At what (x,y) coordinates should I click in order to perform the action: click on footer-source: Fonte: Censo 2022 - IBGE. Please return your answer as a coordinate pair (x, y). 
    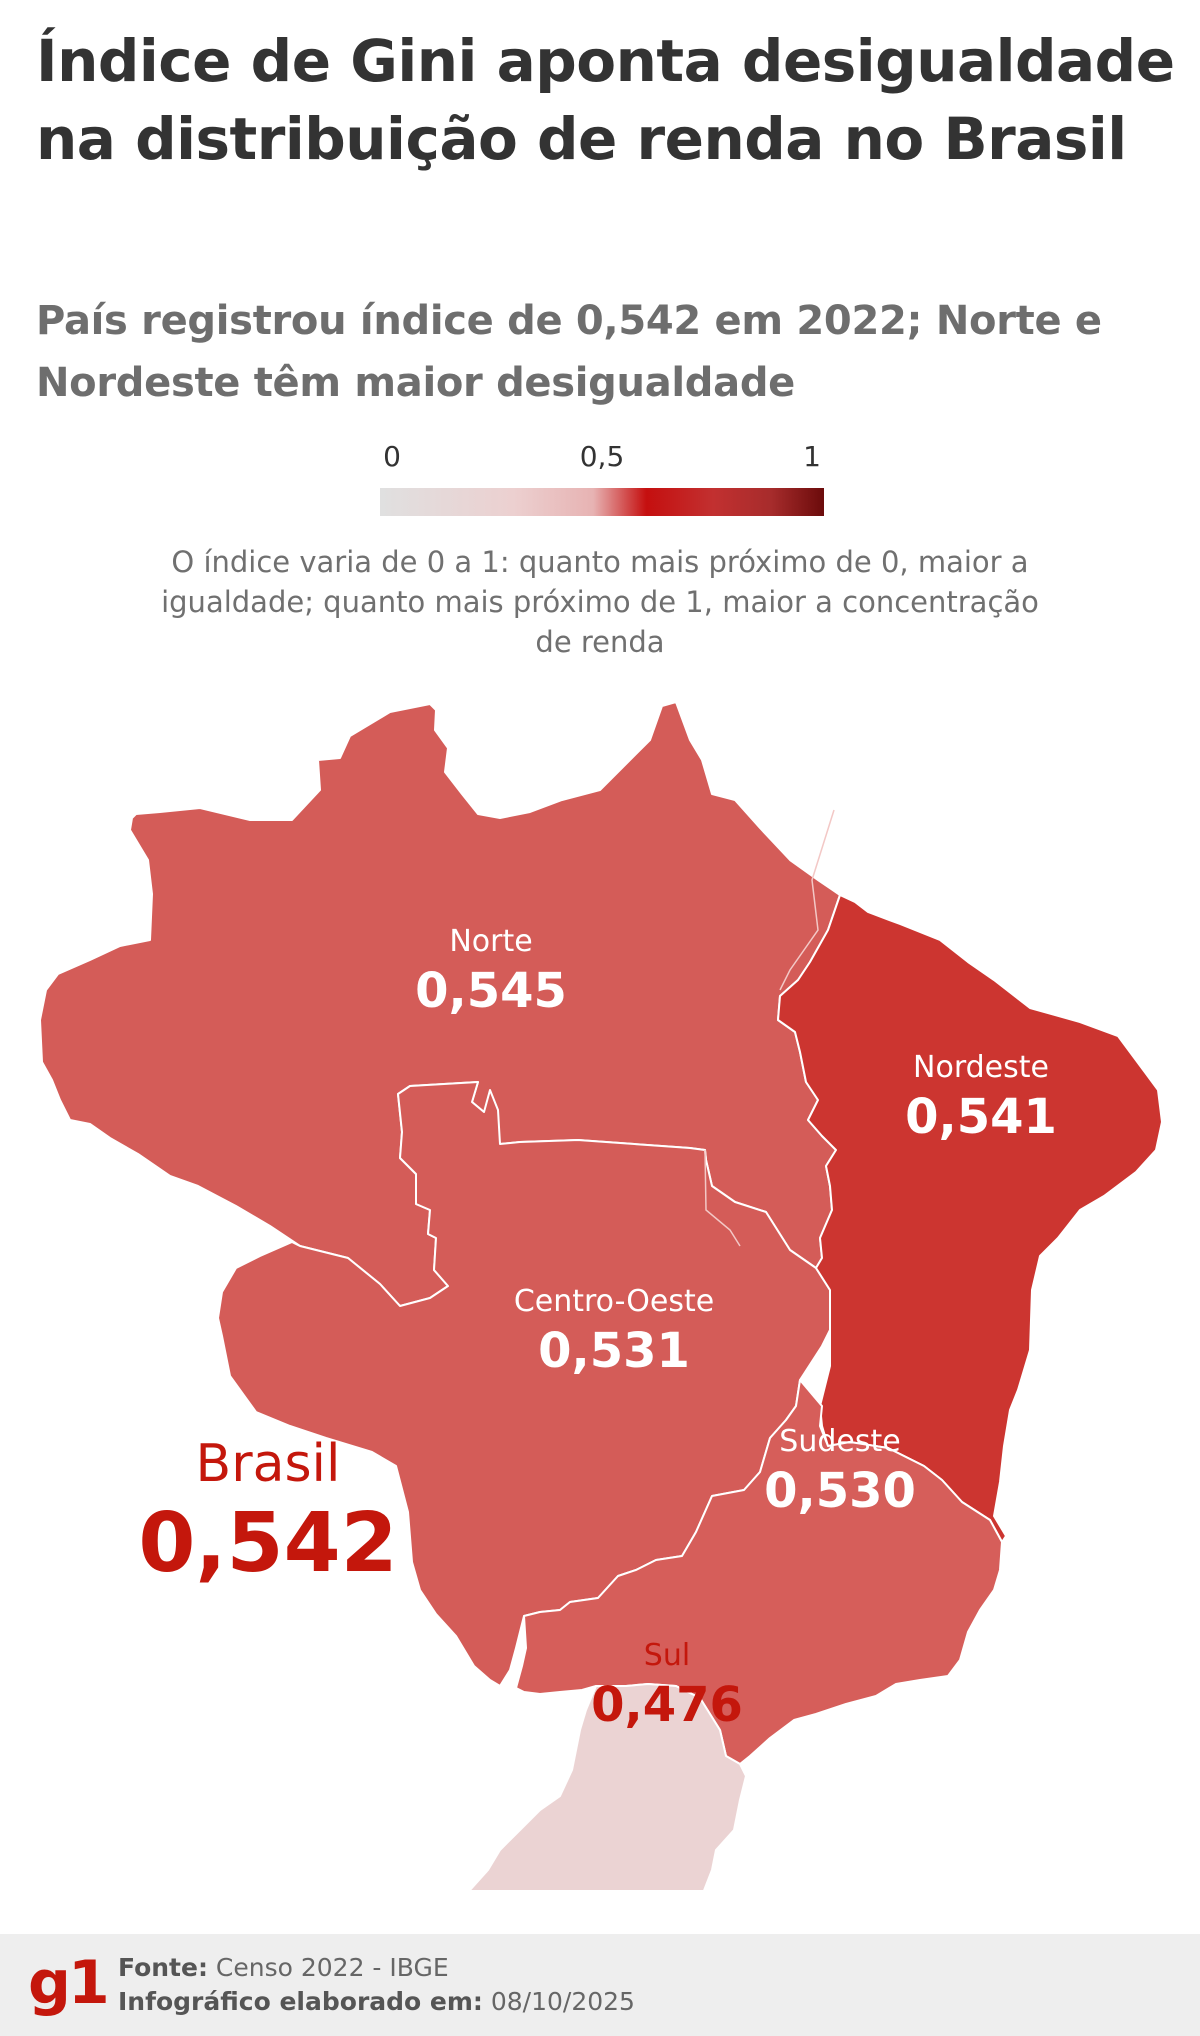
    Looking at the image, I should click on (283, 1968).